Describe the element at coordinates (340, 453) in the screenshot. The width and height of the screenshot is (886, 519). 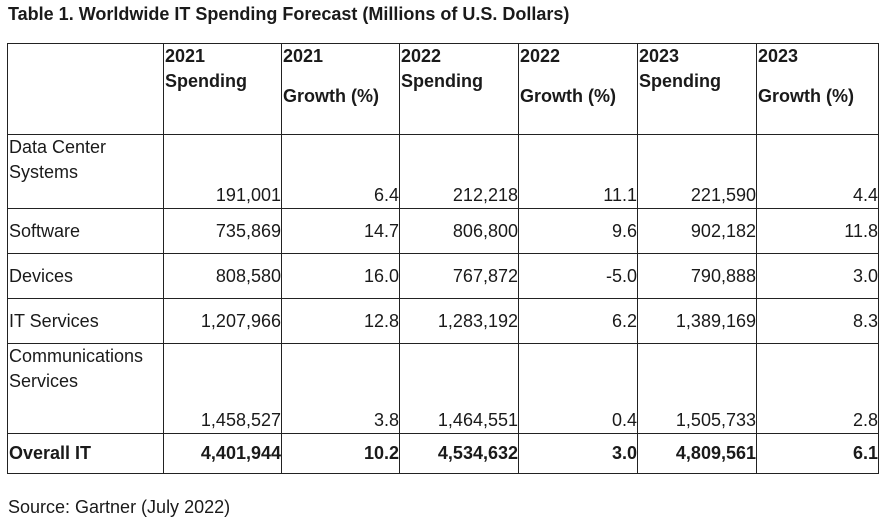
I see `cell-value: 10.2` at that location.